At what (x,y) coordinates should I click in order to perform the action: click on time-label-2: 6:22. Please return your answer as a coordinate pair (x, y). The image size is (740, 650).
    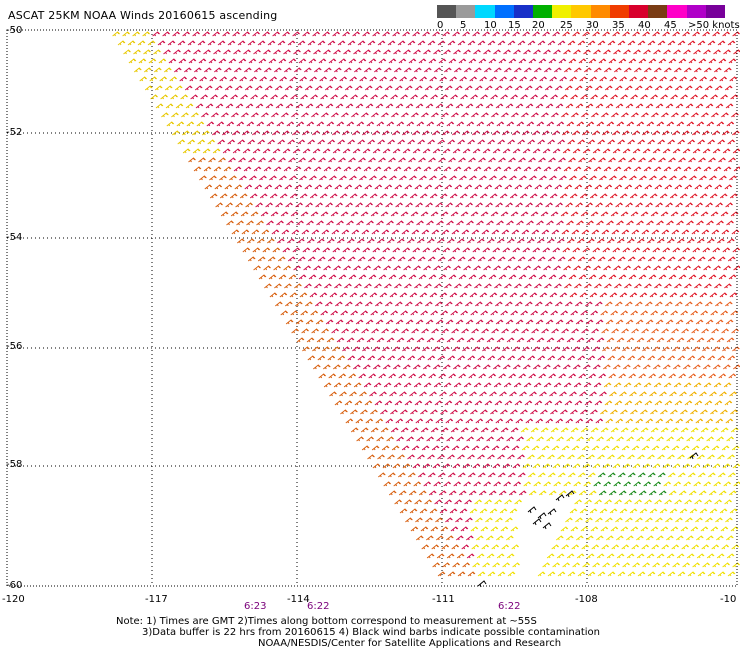
    Looking at the image, I should click on (318, 606).